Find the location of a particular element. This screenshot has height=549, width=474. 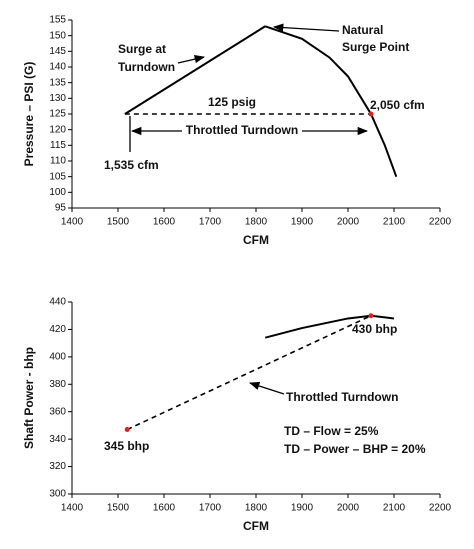

y-tick-label: 380 is located at coordinates (57, 384).